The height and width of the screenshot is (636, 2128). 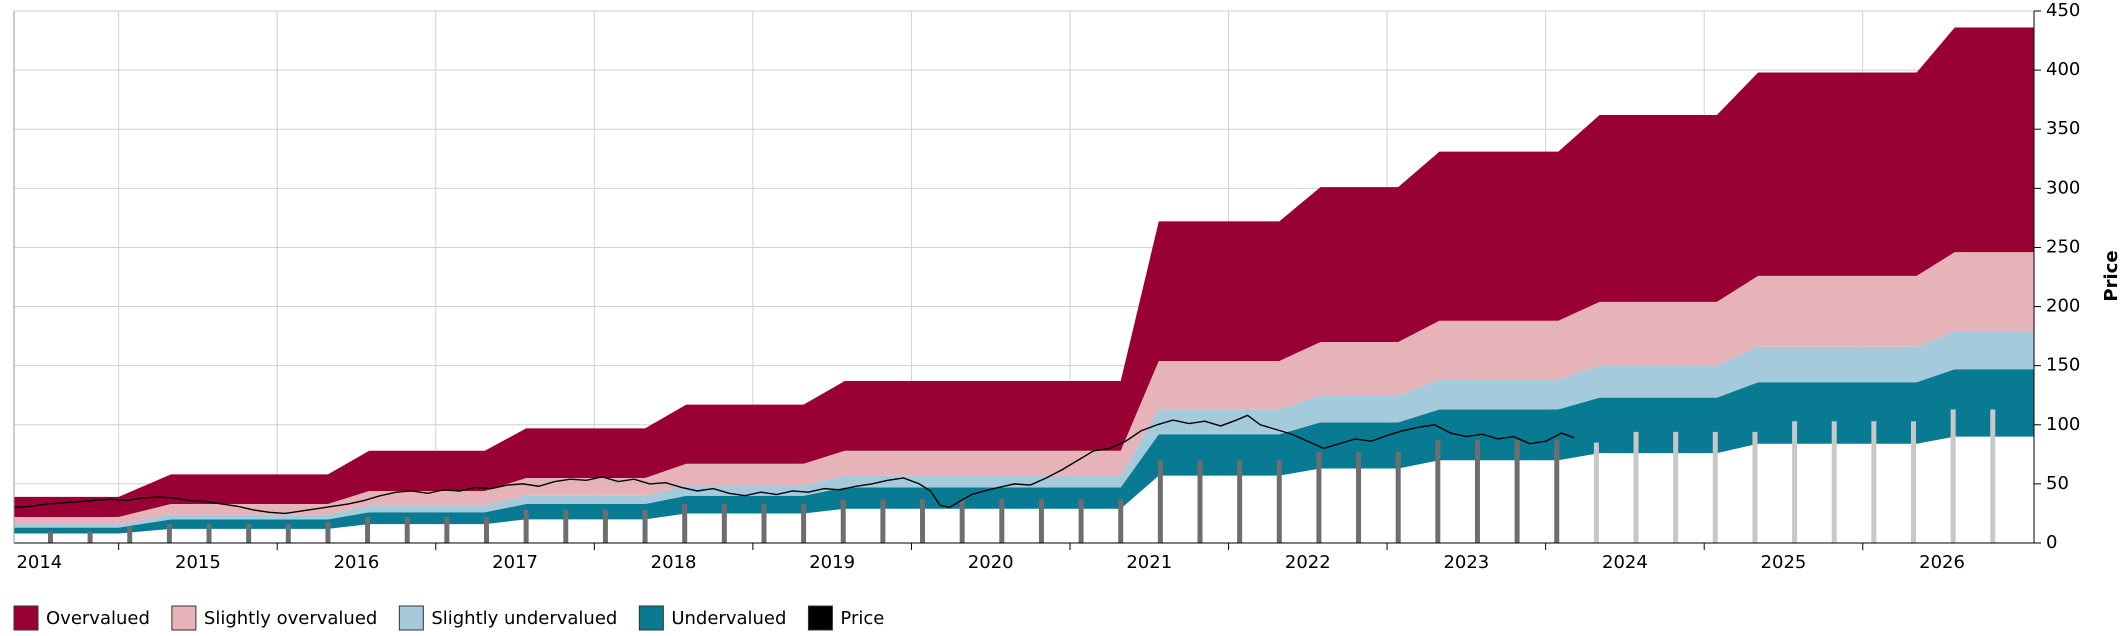 What do you see at coordinates (674, 562) in the screenshot?
I see `x-tick-label: 2018` at bounding box center [674, 562].